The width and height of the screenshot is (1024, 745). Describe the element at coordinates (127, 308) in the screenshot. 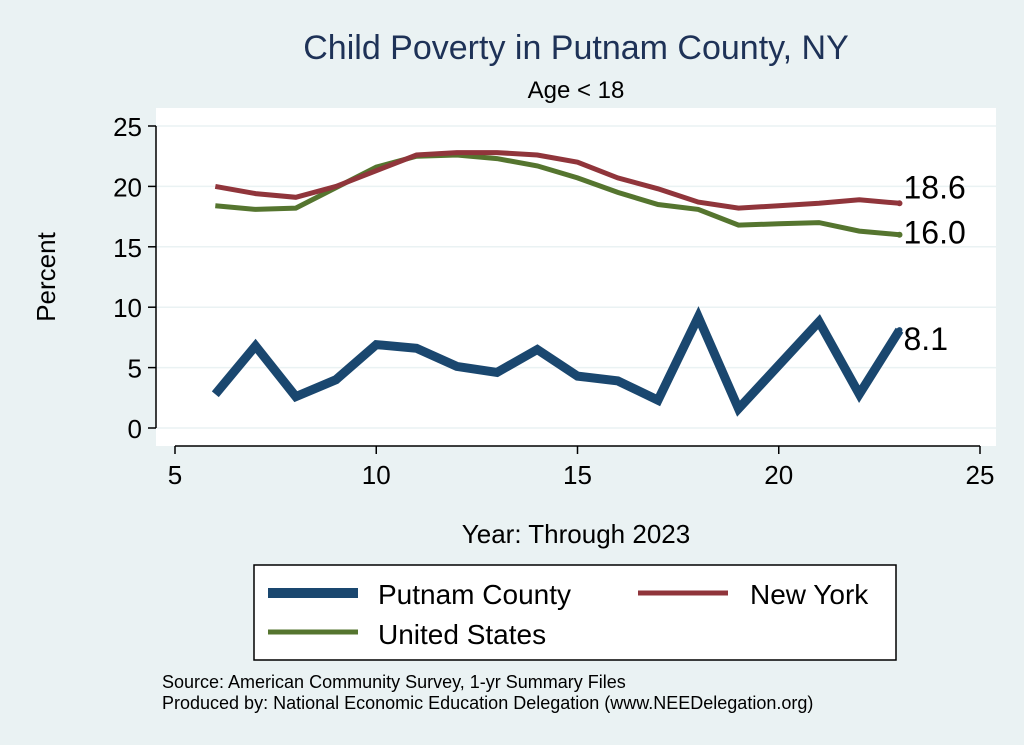

I see `y-tick-label: 10` at that location.